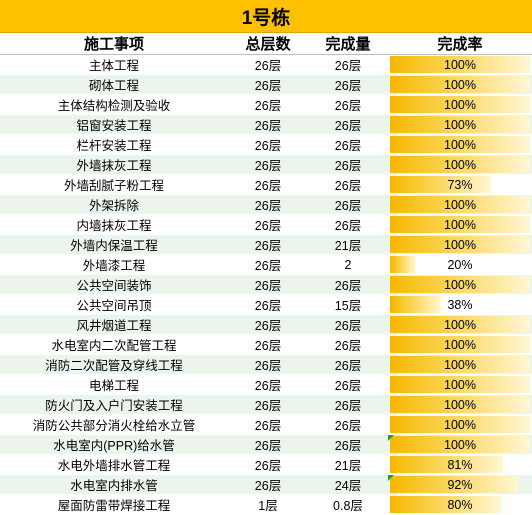 The width and height of the screenshot is (532, 515). Describe the element at coordinates (114, 384) in the screenshot. I see `cell-item: 电梯工程` at that location.